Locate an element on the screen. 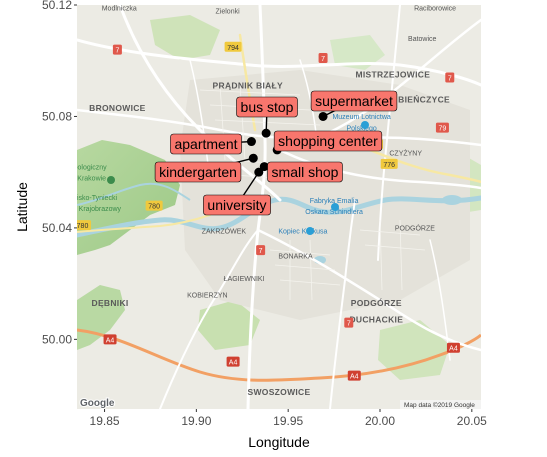 This screenshot has width=547, height=457. data-label: kindergarten is located at coordinates (198, 172).